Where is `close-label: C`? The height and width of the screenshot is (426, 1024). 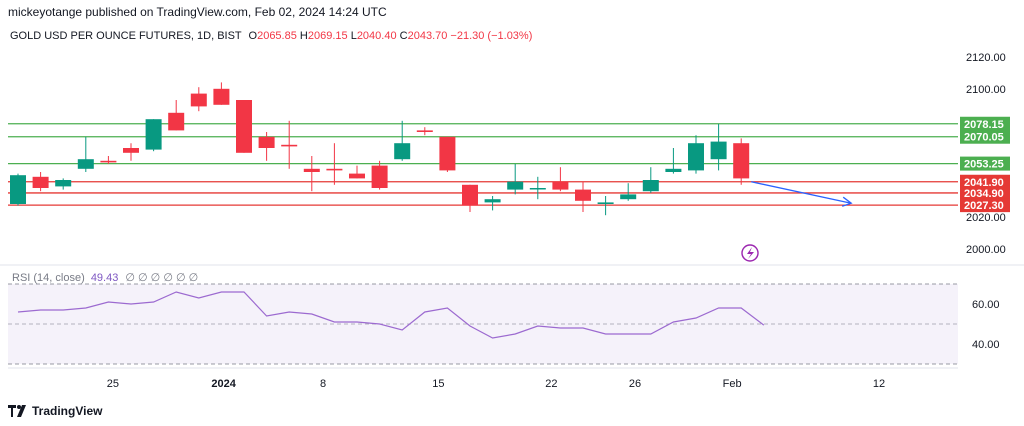
close-label: C is located at coordinates (403, 36).